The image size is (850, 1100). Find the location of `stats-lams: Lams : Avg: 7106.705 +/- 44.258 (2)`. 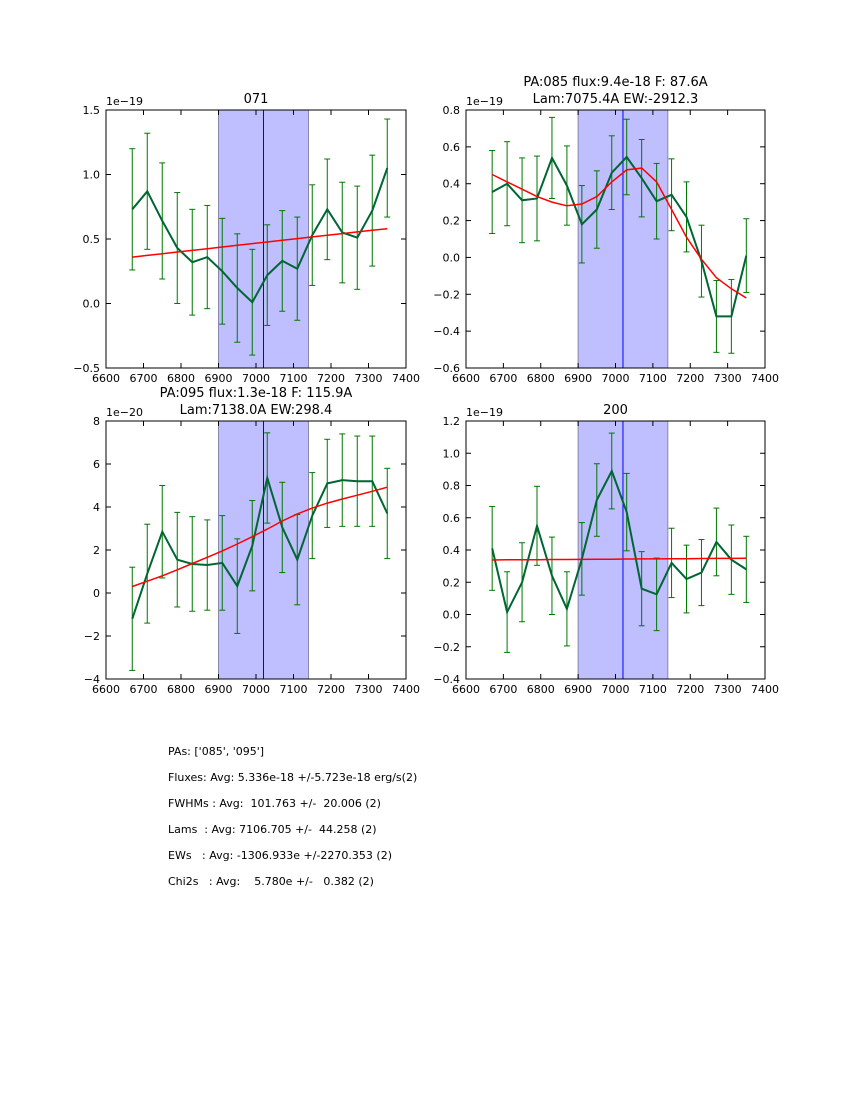

stats-lams: Lams : Avg: 7106.705 +/- 44.258 (2) is located at coordinates (272, 829).